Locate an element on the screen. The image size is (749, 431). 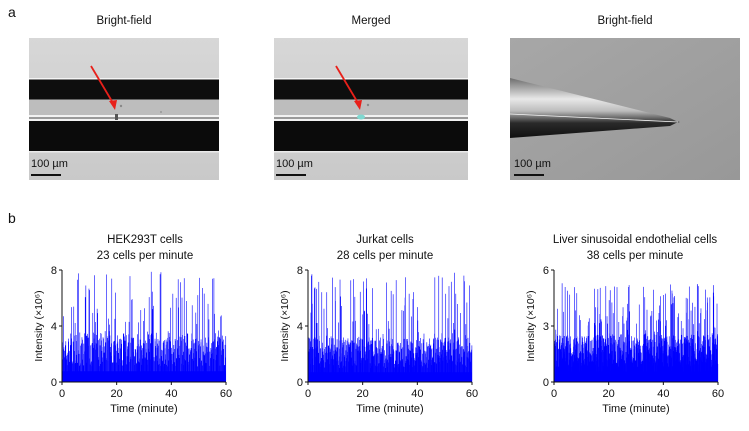
chart-title-1: HEK293T cells 23 cells per minute is located at coordinates (145, 248).